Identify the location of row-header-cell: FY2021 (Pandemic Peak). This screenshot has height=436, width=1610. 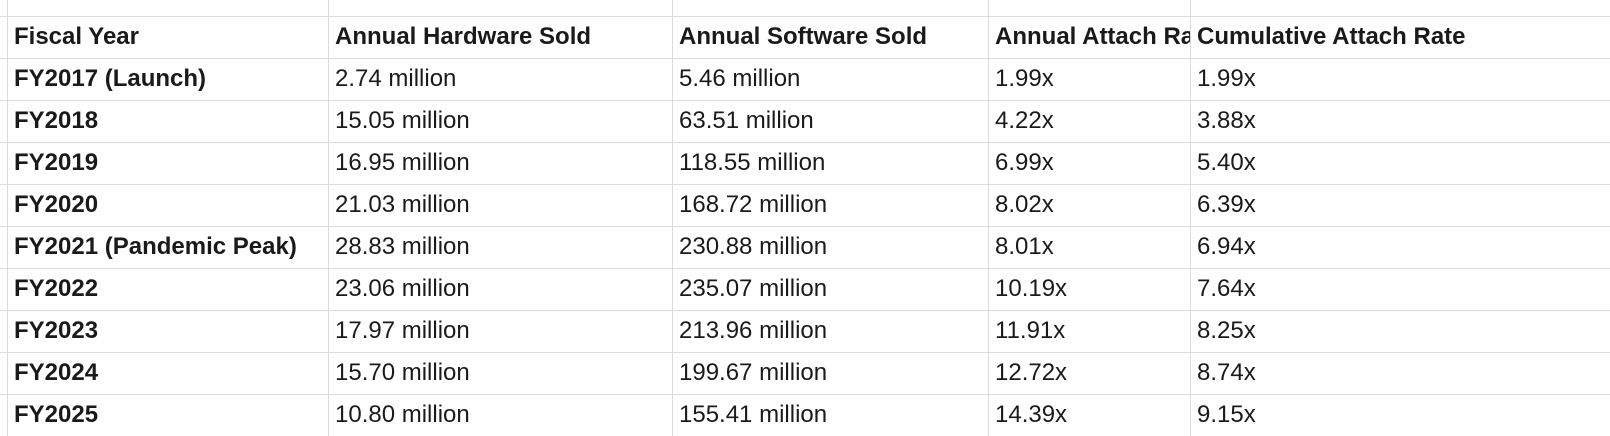
(168, 247).